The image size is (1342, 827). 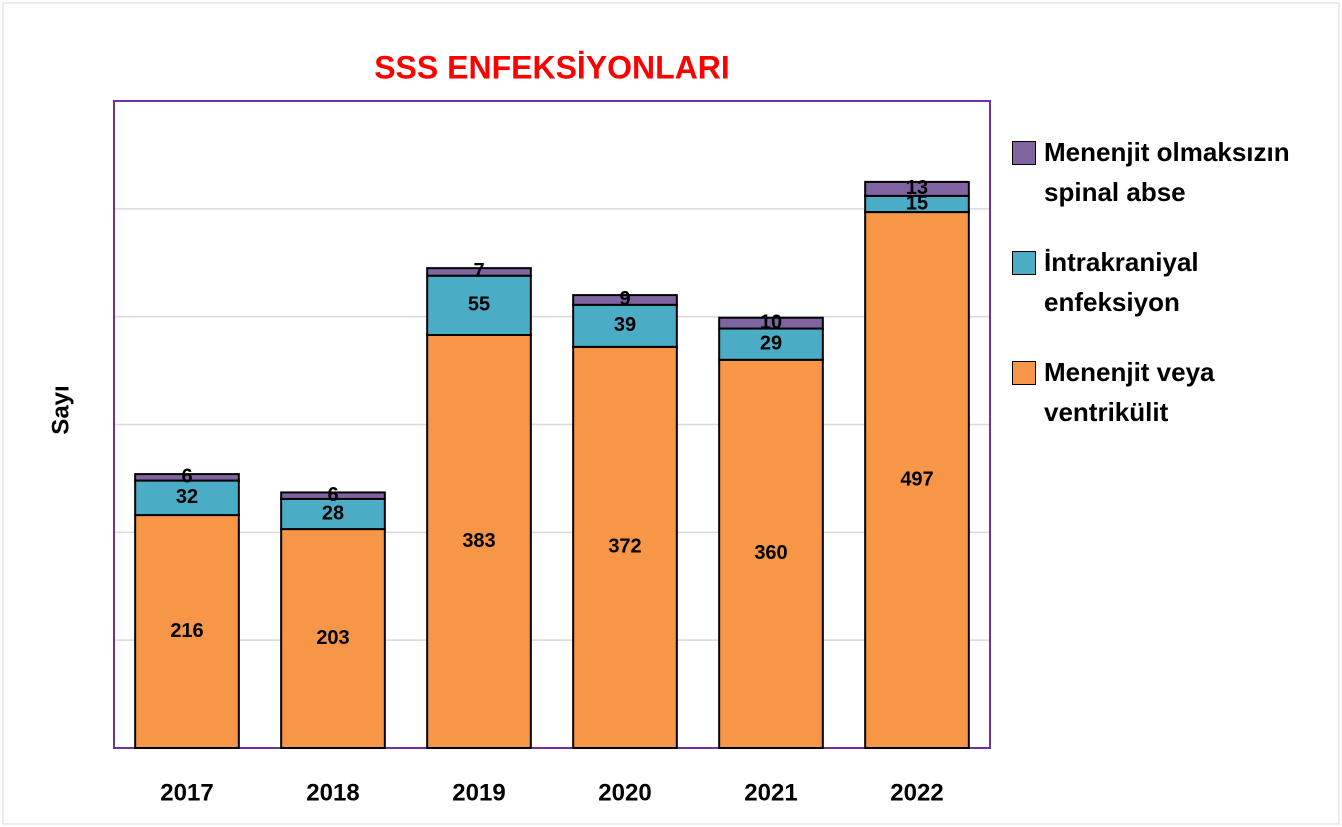 I want to click on x-tick-label: 2017, so click(x=186, y=792).